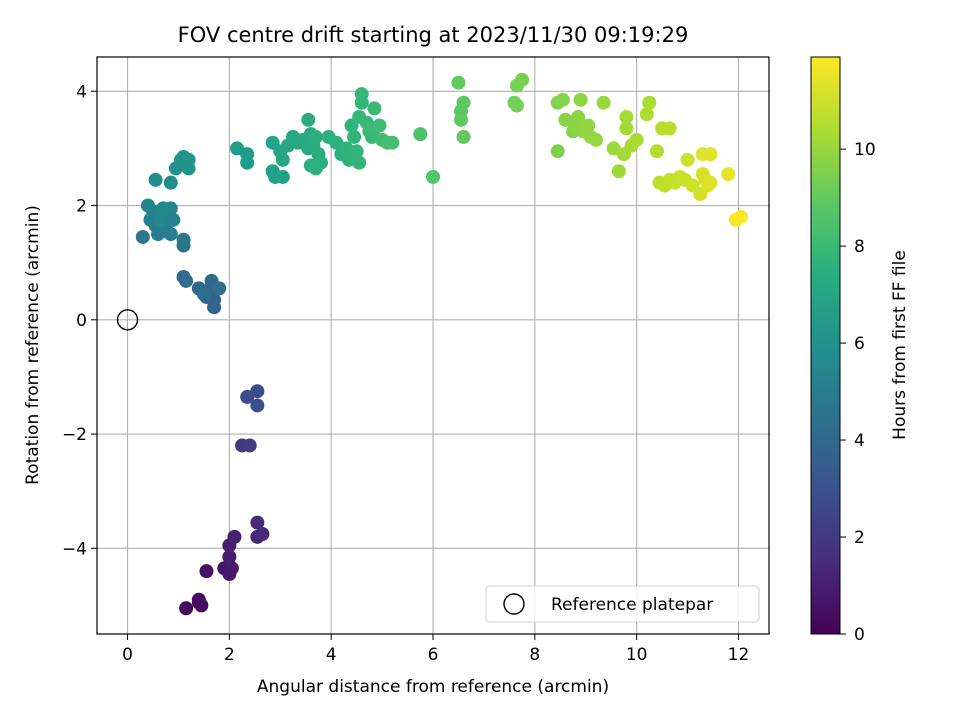 Image resolution: width=960 pixels, height=720 pixels. I want to click on x-tick-label: 2, so click(229, 655).